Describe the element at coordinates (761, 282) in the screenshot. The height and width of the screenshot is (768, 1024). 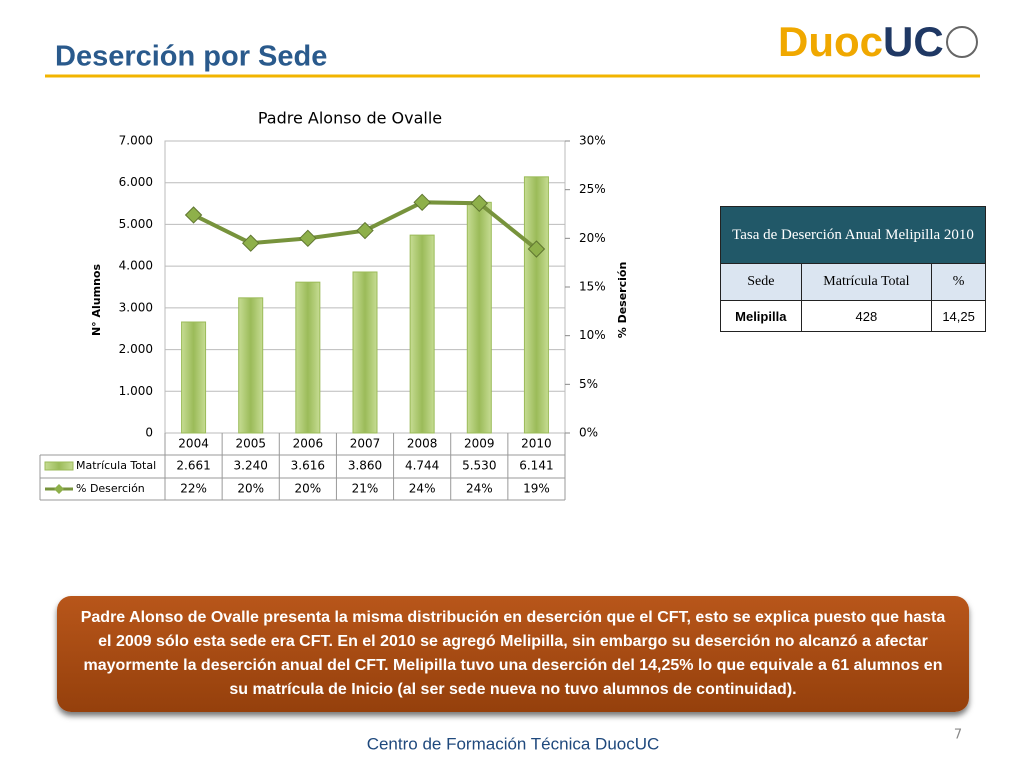
I see `table-header: Sede` at that location.